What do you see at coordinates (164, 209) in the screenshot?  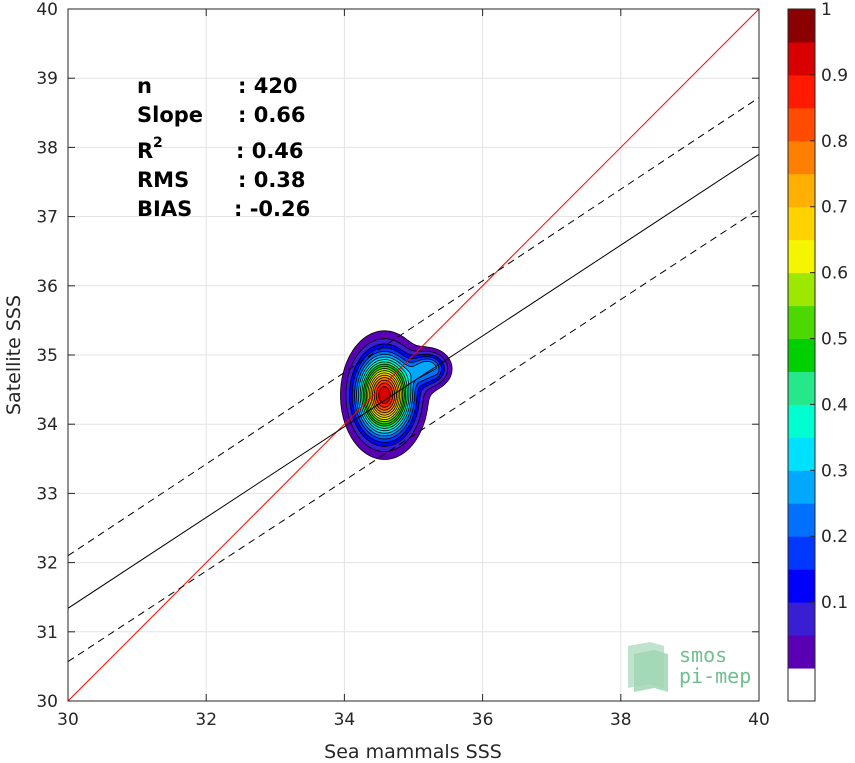 I see `stat-label: BIAS` at bounding box center [164, 209].